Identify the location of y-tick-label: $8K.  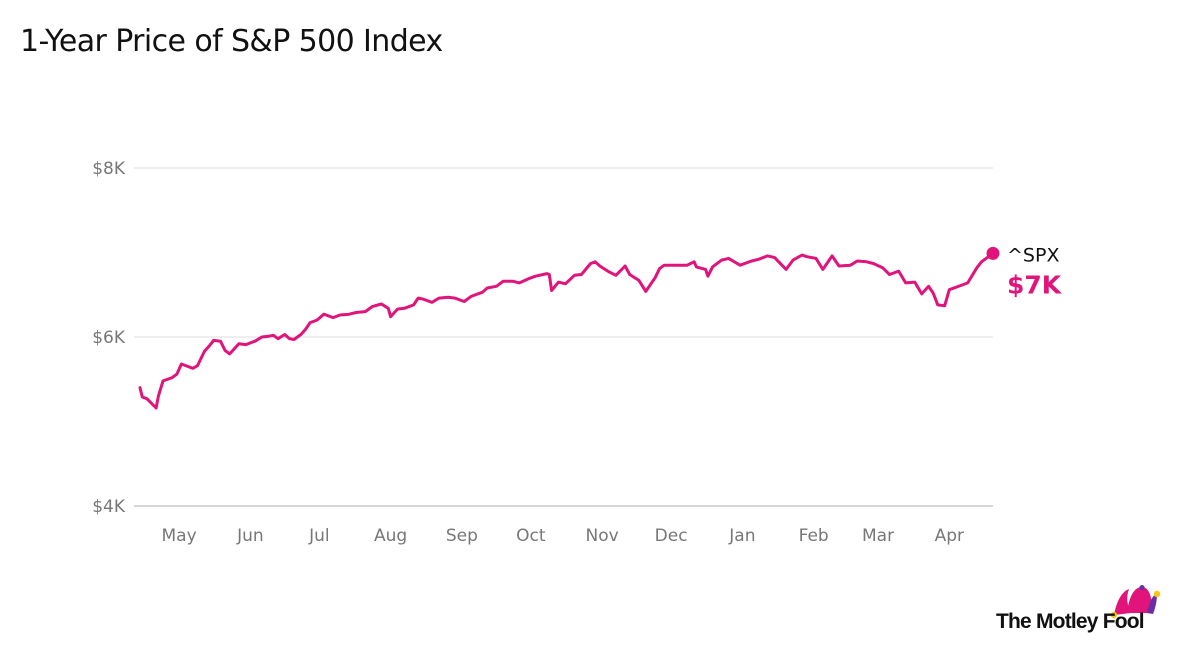
(109, 169).